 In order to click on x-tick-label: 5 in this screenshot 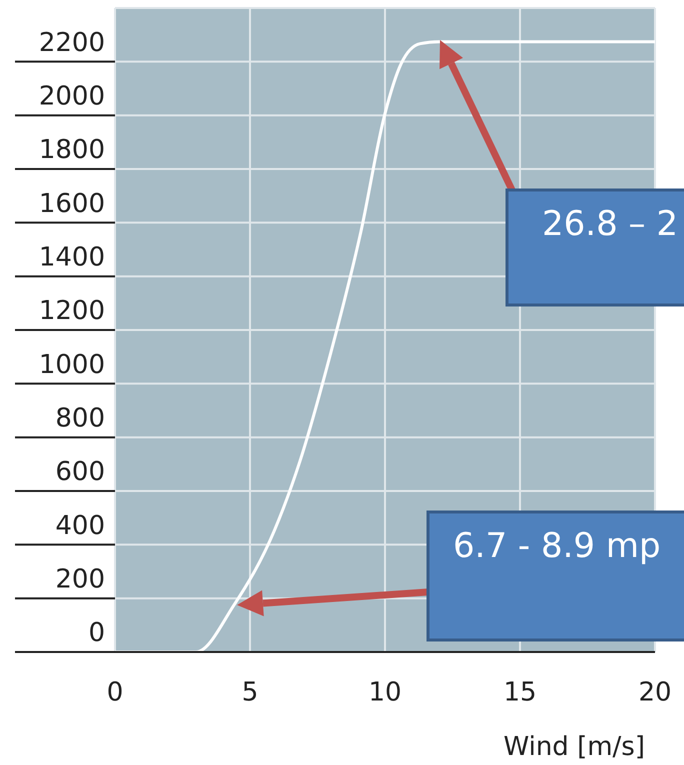, I will do `click(250, 692)`.